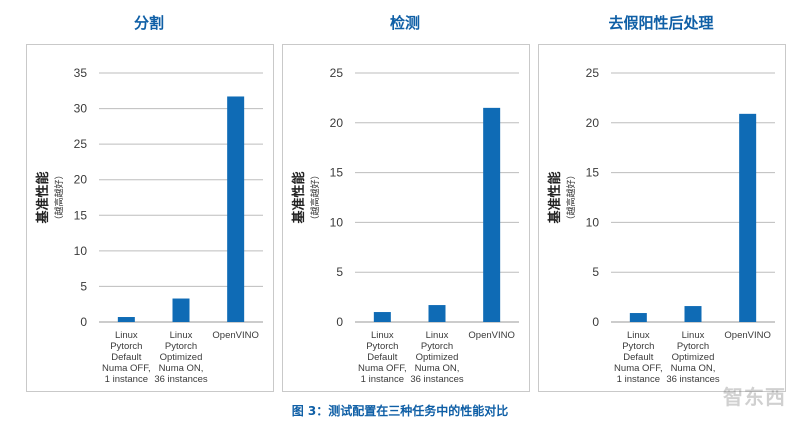  What do you see at coordinates (148, 23) in the screenshot?
I see `panel-1-title: 分割` at bounding box center [148, 23].